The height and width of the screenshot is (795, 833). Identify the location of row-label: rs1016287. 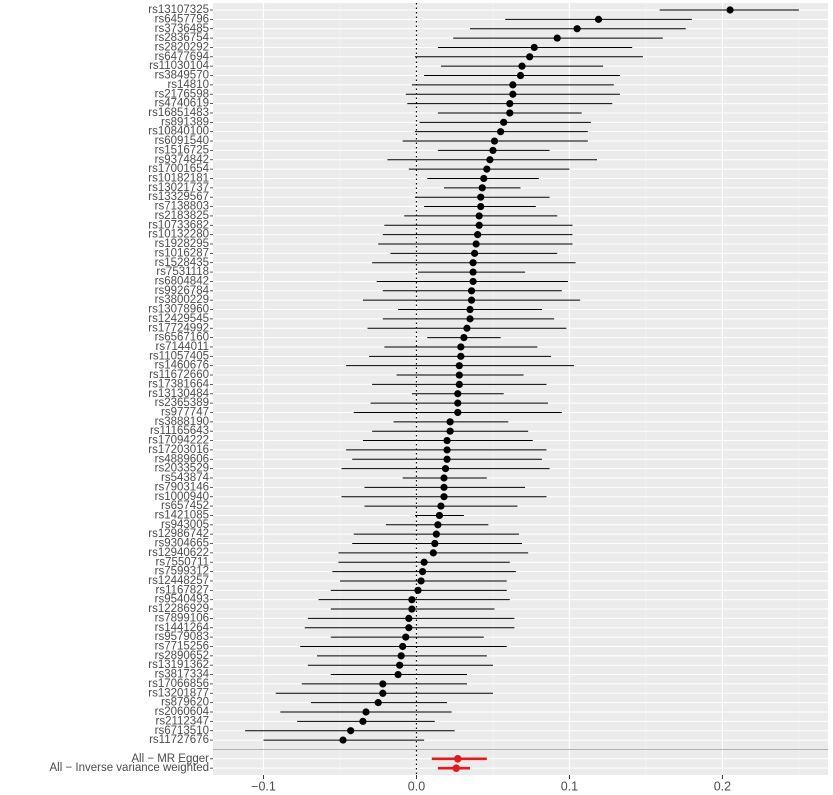
(182, 253).